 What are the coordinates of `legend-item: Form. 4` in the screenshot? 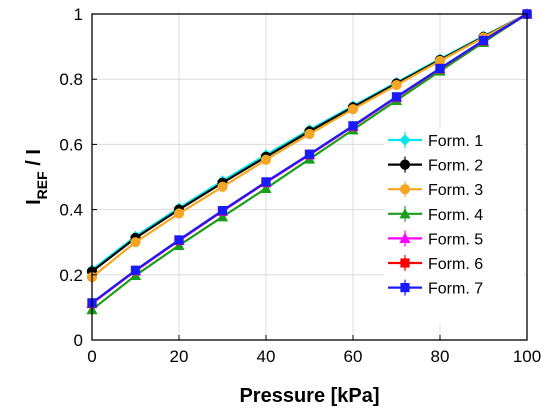 It's located at (435, 214).